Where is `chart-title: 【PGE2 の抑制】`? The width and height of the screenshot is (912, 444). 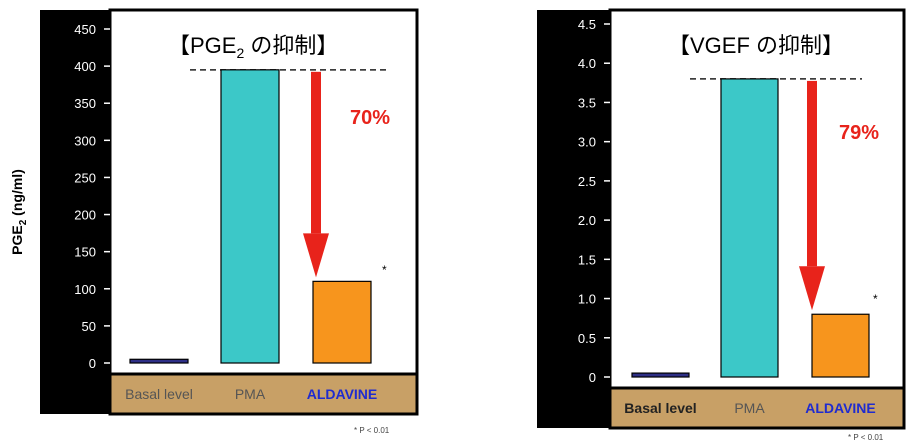
chart-title: 【PGE2 の抑制】 is located at coordinates (253, 47).